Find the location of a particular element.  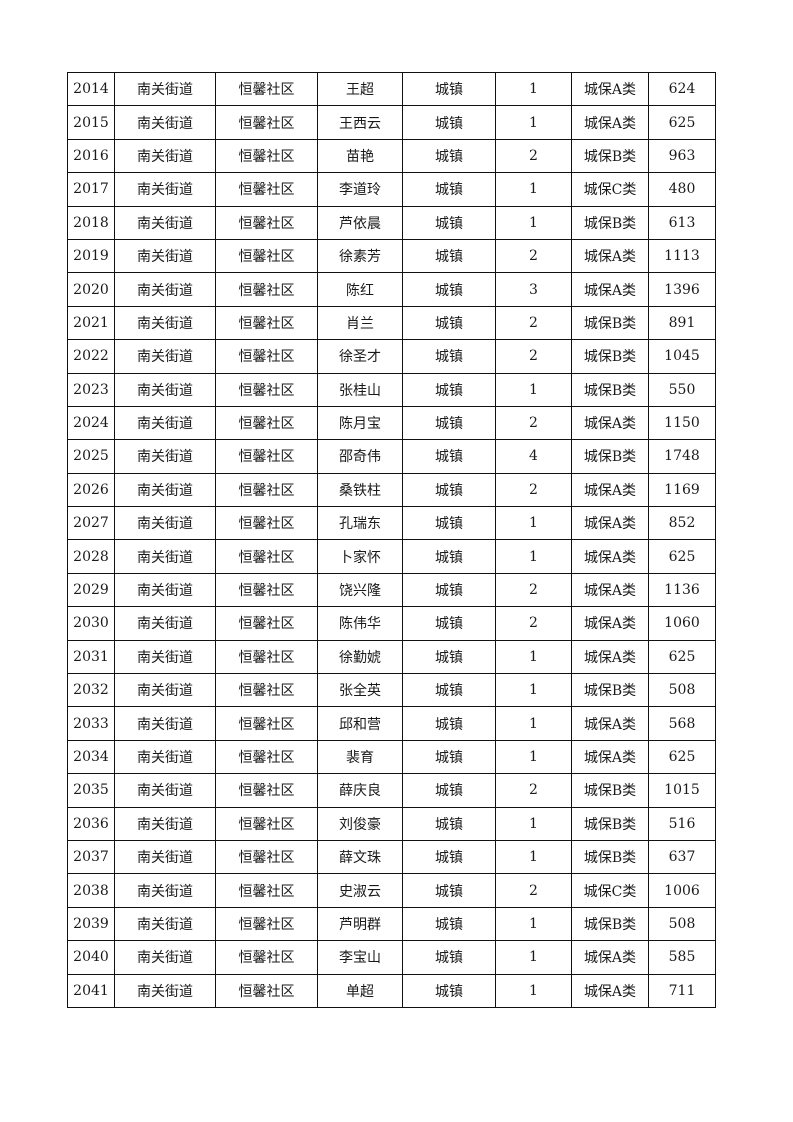

table-row: 2031 南关街道 恒馨社区 徐勤婋 城镇 1 城保A类 625 is located at coordinates (391, 657).